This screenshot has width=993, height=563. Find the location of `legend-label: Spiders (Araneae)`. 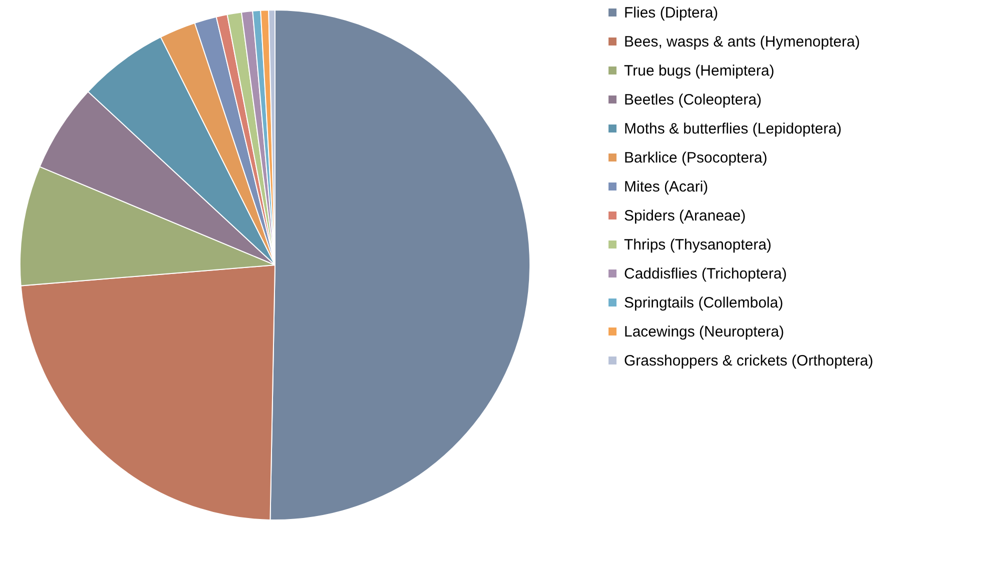

legend-label: Spiders (Araneae) is located at coordinates (685, 216).